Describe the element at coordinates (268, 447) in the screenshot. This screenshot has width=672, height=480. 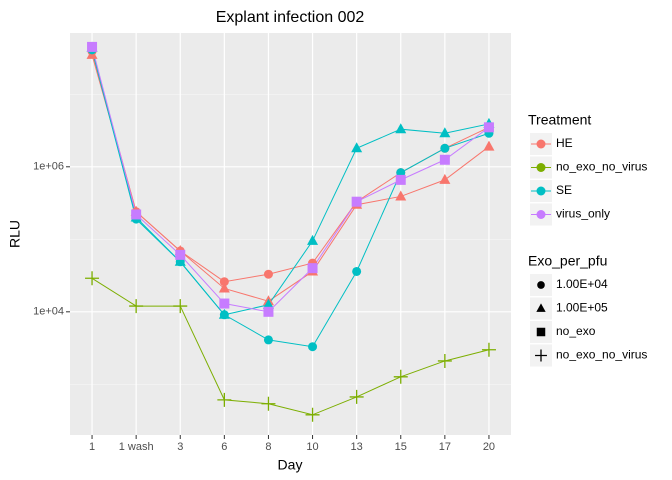
I see `x-tick-label: 8` at that location.